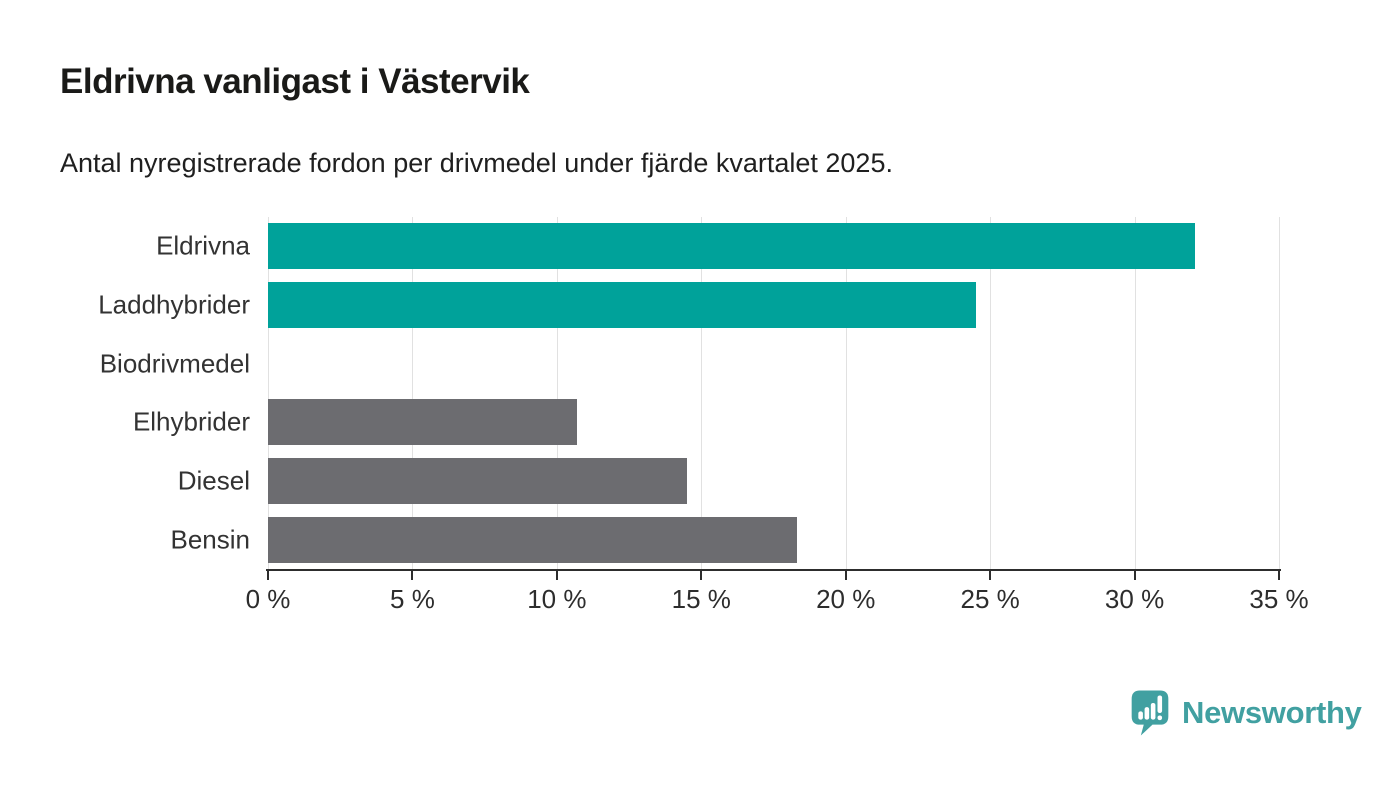 The image size is (1400, 793). What do you see at coordinates (423, 422) in the screenshot?
I see `bar-elhybrider` at bounding box center [423, 422].